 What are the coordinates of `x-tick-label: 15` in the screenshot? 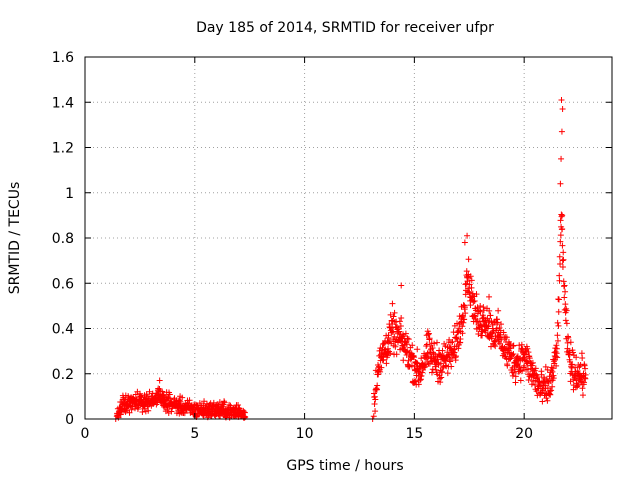 It's located at (414, 434).